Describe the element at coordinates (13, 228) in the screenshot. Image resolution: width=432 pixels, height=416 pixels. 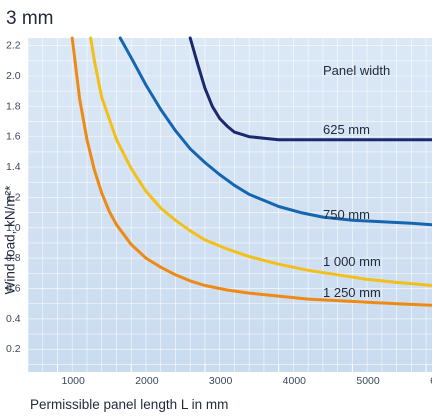
I see `y-tick-label: 1.0` at that location.